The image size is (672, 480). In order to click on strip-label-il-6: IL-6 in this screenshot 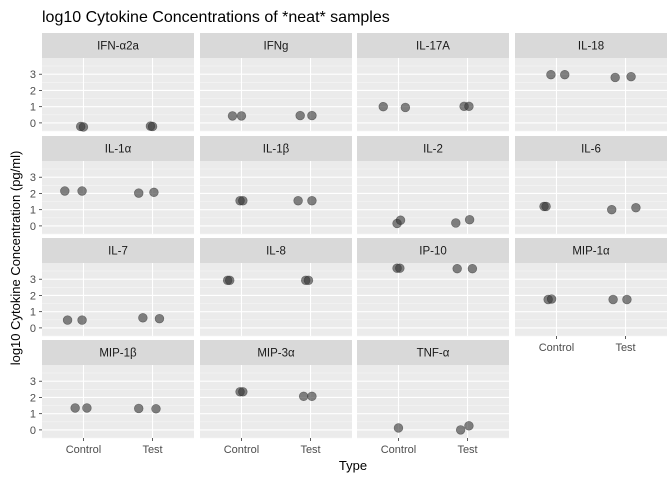, I will do `click(591, 150)`.